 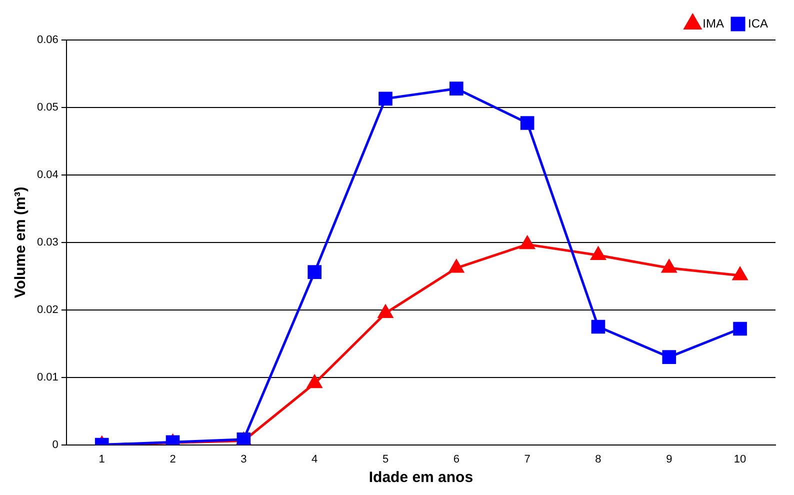 What do you see at coordinates (21, 242) in the screenshot?
I see `y-axis-title: Volume em (m³)` at bounding box center [21, 242].